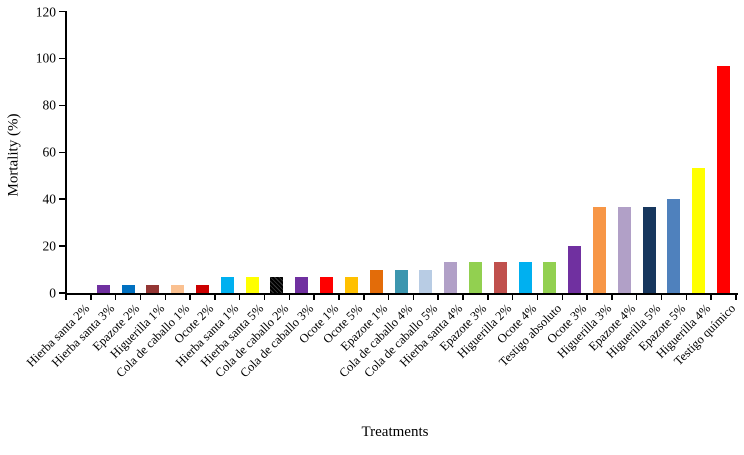 This screenshot has width=744, height=455. What do you see at coordinates (52, 293) in the screenshot?
I see `y-tick-label: 0` at bounding box center [52, 293].